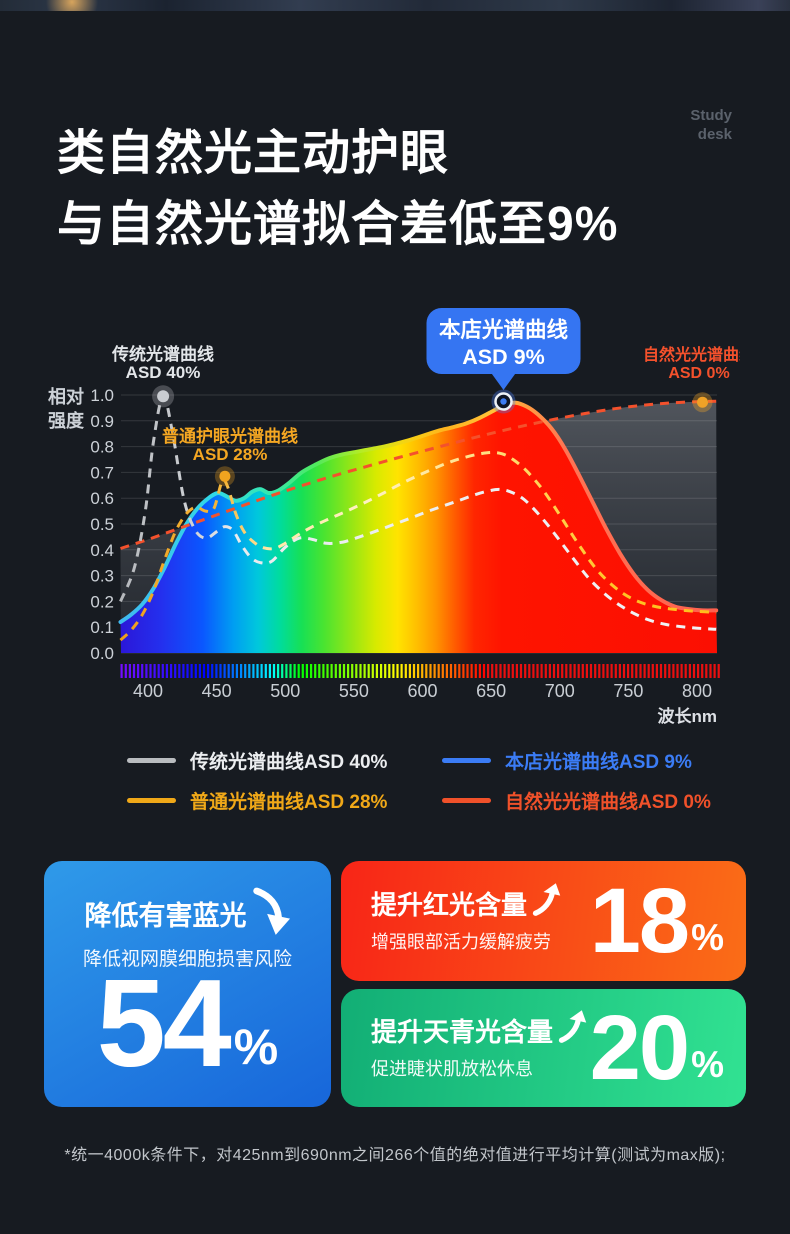 This screenshot has width=790, height=1234. Describe the element at coordinates (164, 1024) in the screenshot. I see `card-value-number: 54` at that location.